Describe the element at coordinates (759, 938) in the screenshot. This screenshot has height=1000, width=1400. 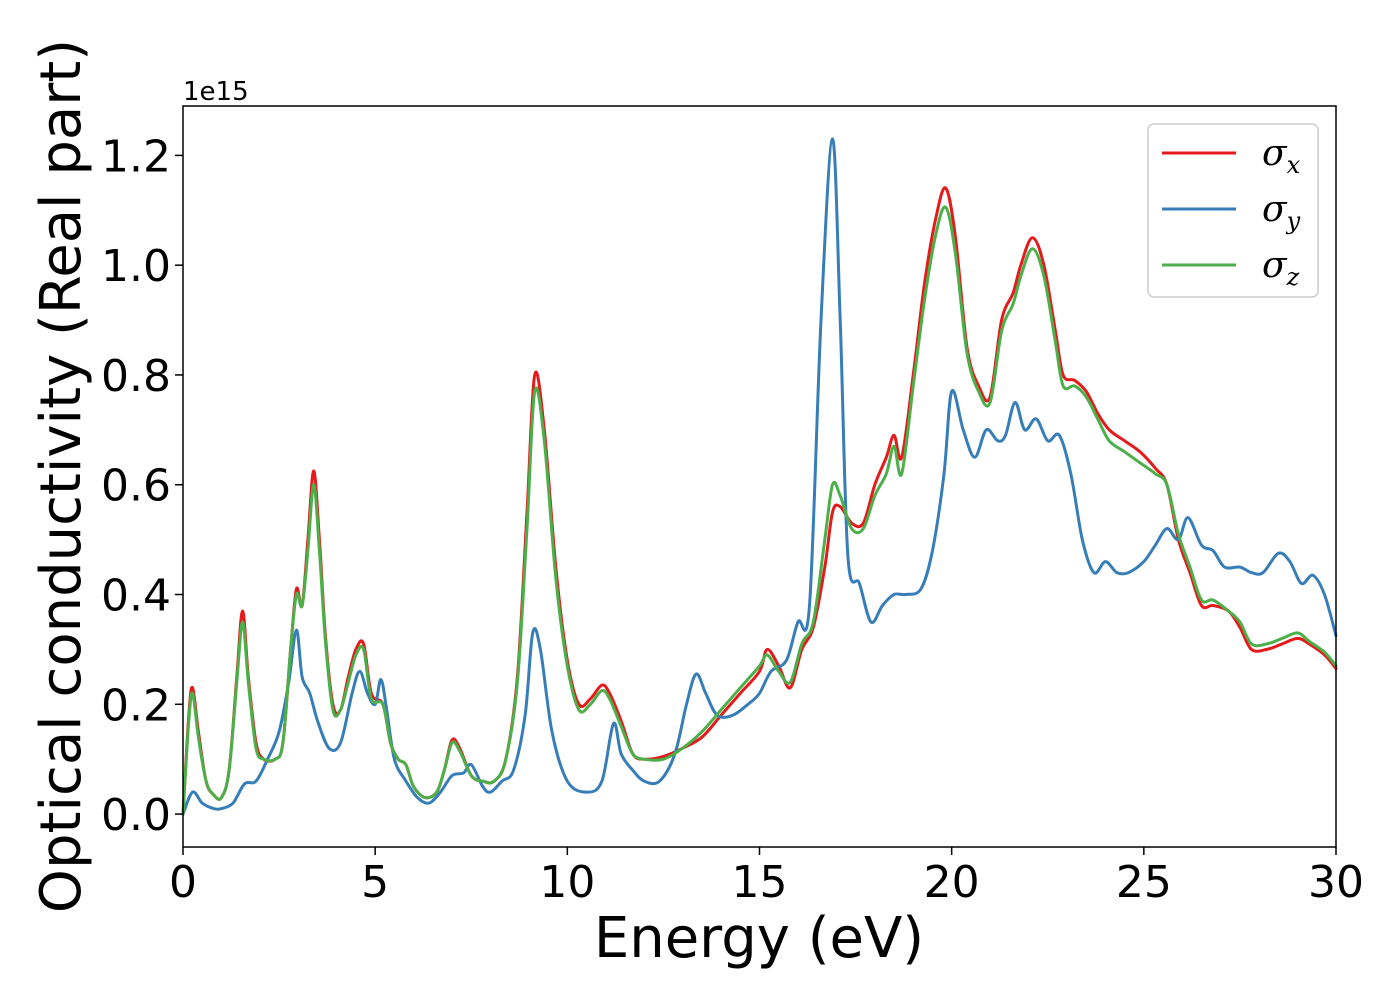
I see `x-axis-label: Energy (eV)` at that location.